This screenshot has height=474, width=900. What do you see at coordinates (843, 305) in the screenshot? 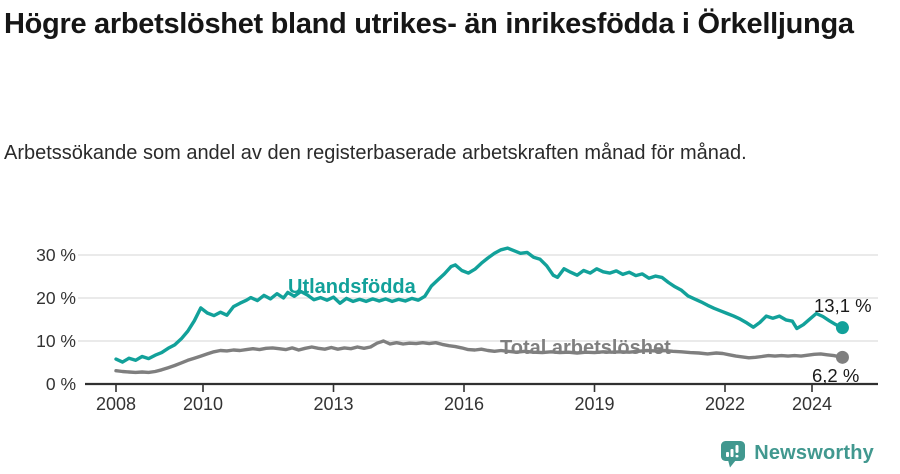
I see `series-utlandsfodda-end-value: 13,1 %` at bounding box center [843, 305].